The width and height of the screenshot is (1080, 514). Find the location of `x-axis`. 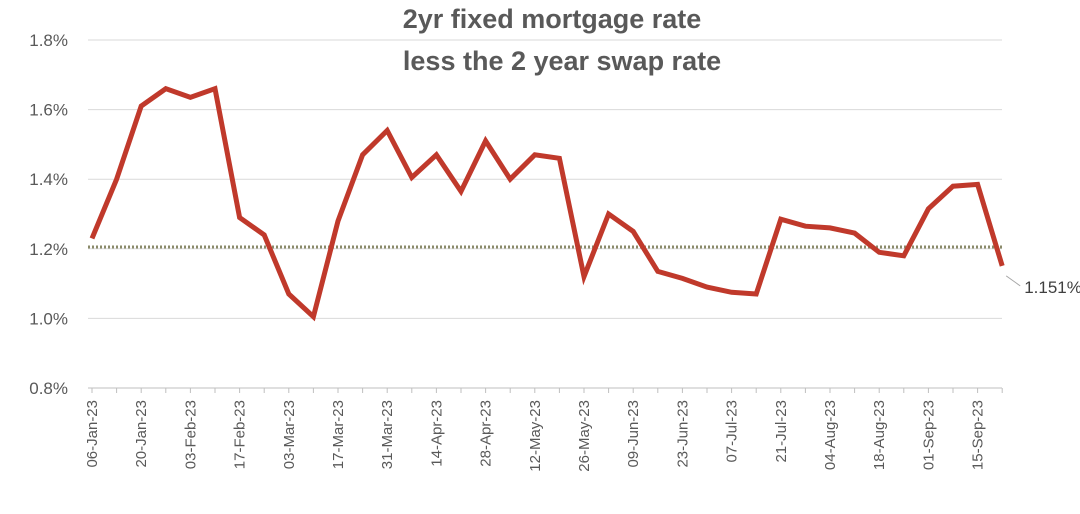

x-axis is located at coordinates (545, 390).